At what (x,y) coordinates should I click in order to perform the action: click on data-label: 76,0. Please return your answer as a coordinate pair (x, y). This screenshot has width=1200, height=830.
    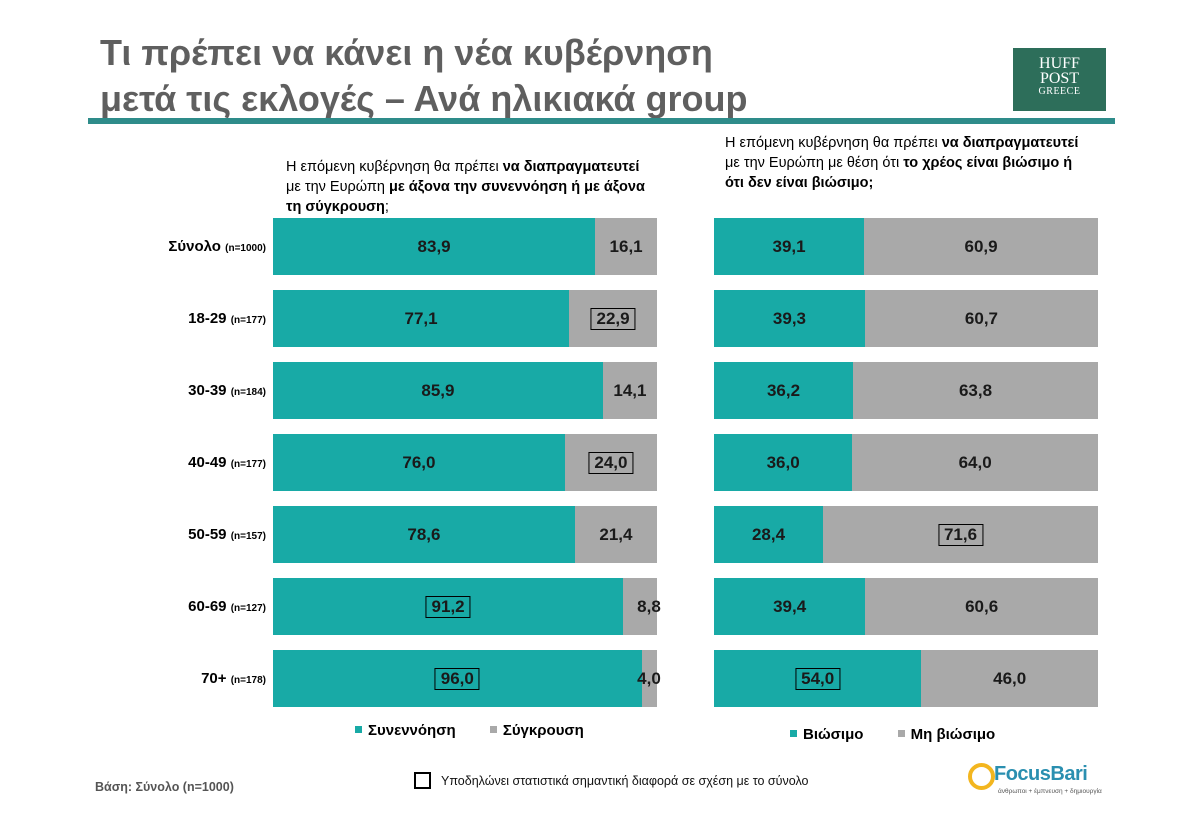
    Looking at the image, I should click on (419, 462).